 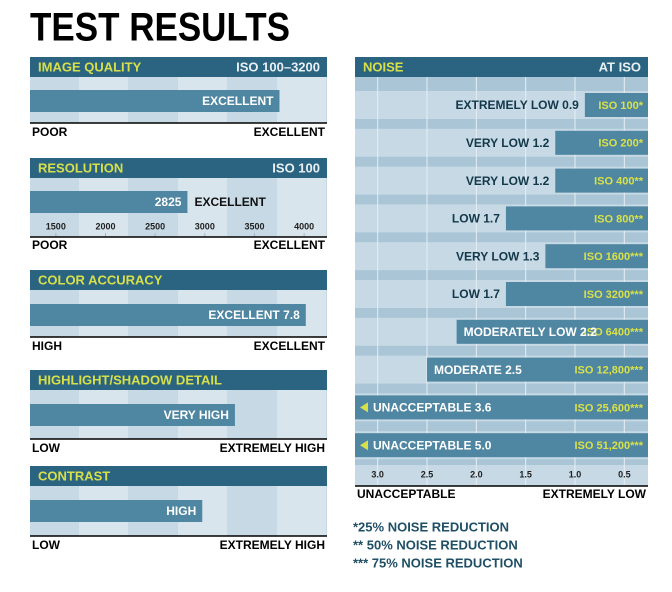 I want to click on x-tick-label: 2.5, so click(x=427, y=474).